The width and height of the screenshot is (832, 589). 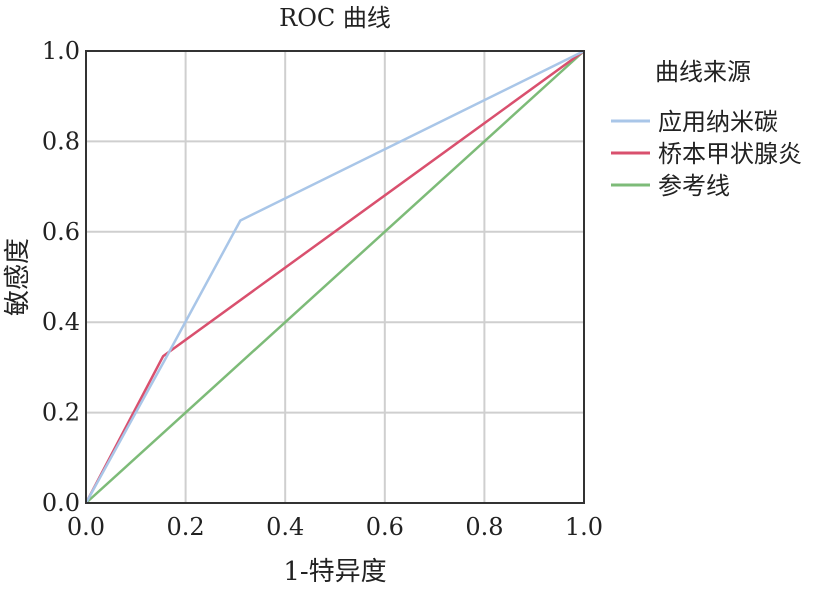 I want to click on x-tick-label: 0.2, so click(x=186, y=527).